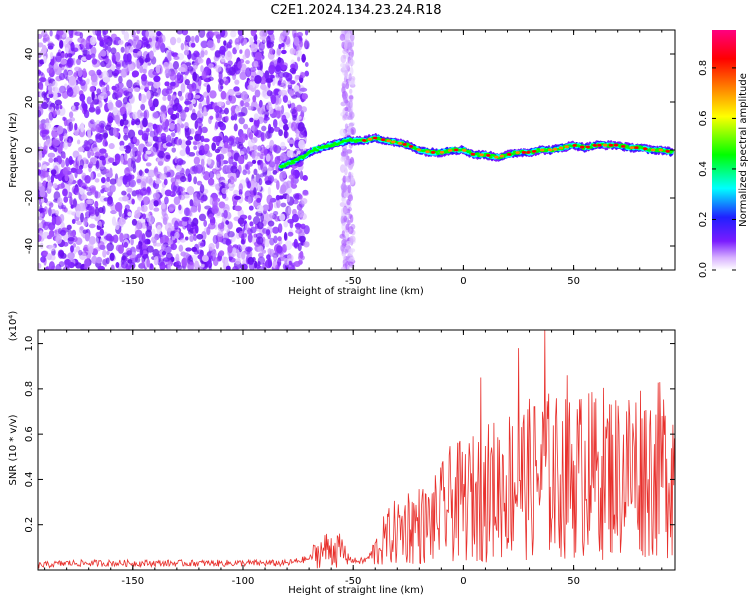 This screenshot has width=750, height=600. Describe the element at coordinates (355, 10) in the screenshot. I see `figure-title: C2E1.2024.134.23.24.R18` at that location.